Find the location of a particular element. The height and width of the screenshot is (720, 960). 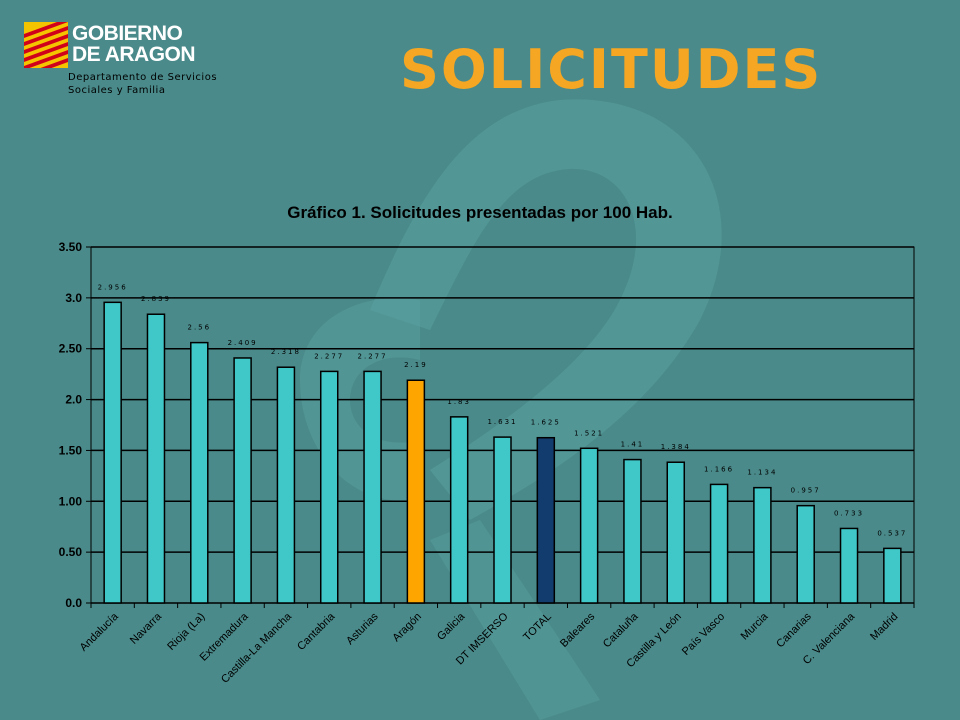

bar-andalucía is located at coordinates (112, 452).